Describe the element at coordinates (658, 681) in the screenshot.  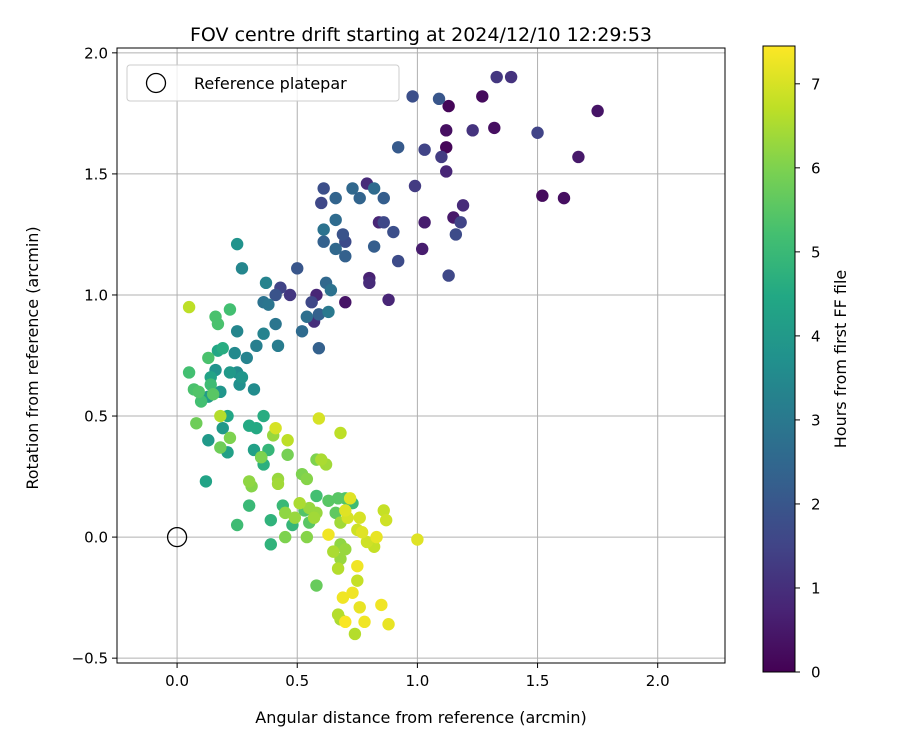
I see `x-tick-label: 2.0` at that location.